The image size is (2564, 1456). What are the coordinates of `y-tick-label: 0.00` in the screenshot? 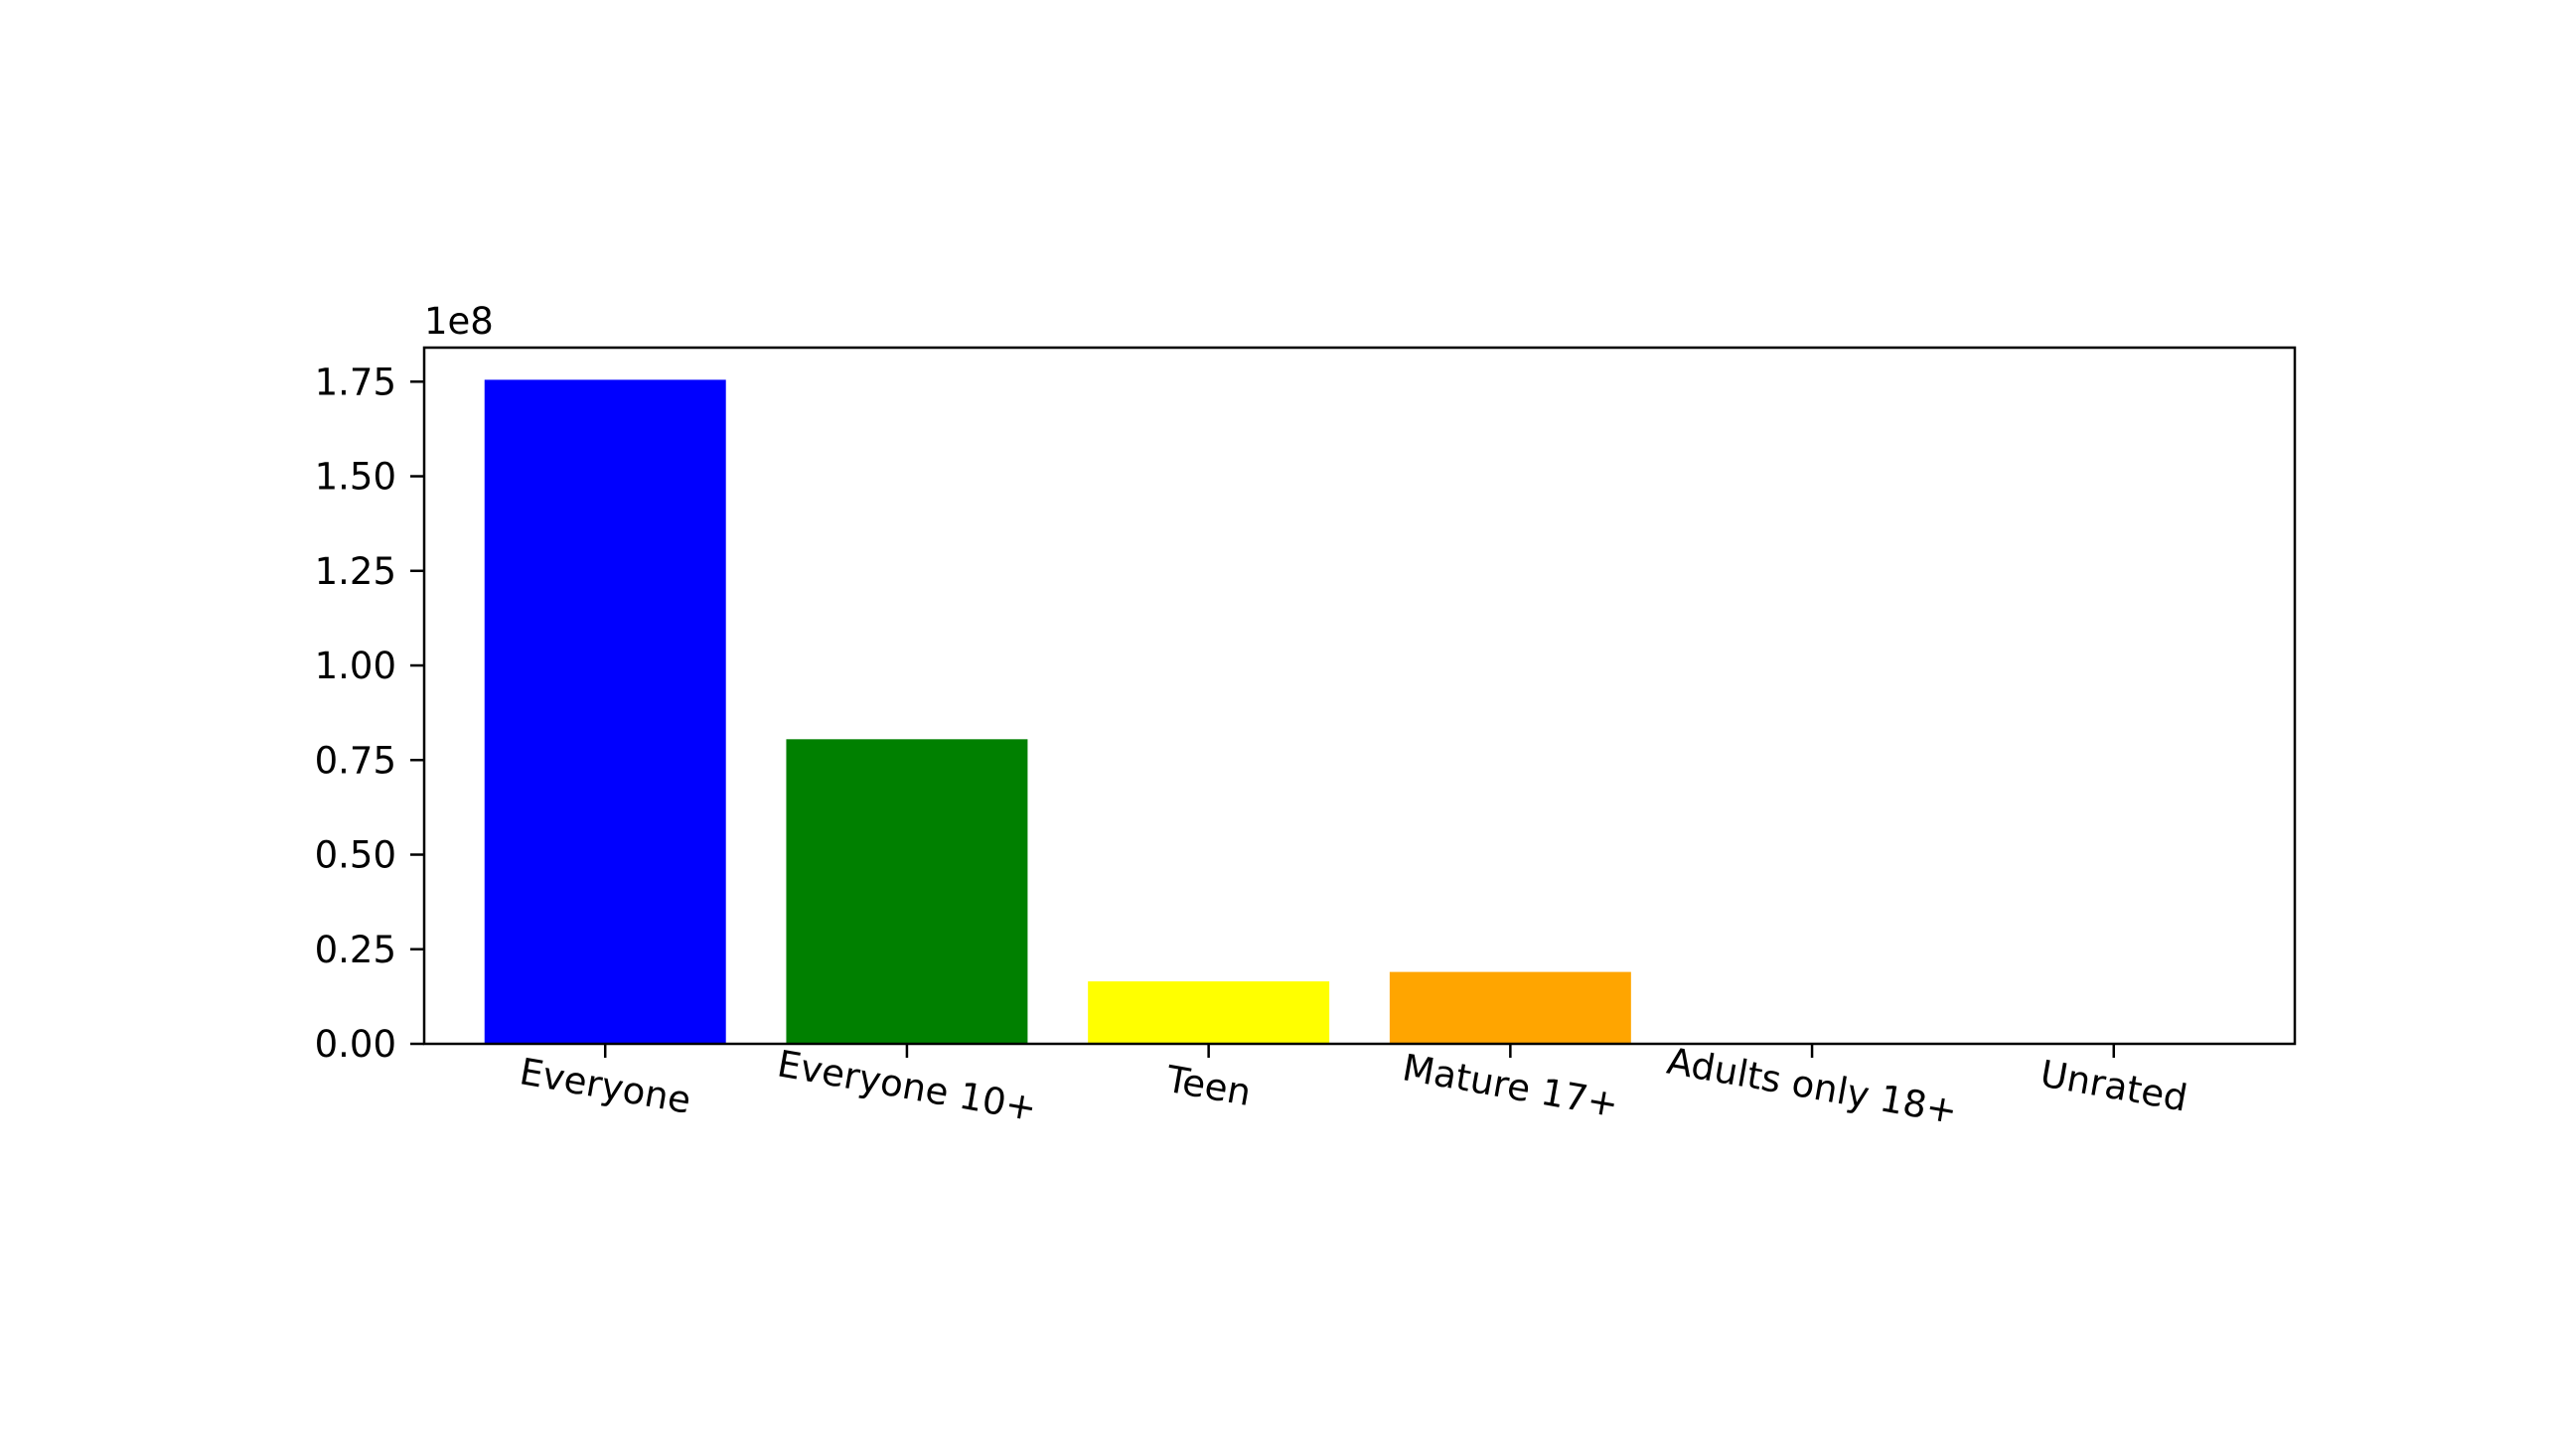 It's located at (356, 1044).